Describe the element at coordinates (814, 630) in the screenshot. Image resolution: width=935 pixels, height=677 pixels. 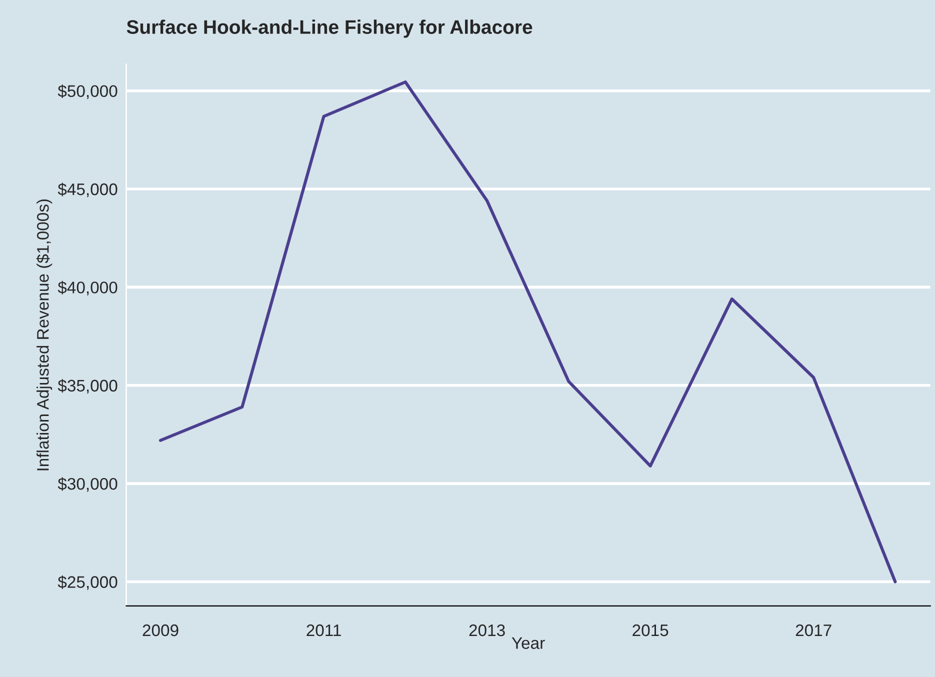
I see `x-tick-label: 2017` at that location.